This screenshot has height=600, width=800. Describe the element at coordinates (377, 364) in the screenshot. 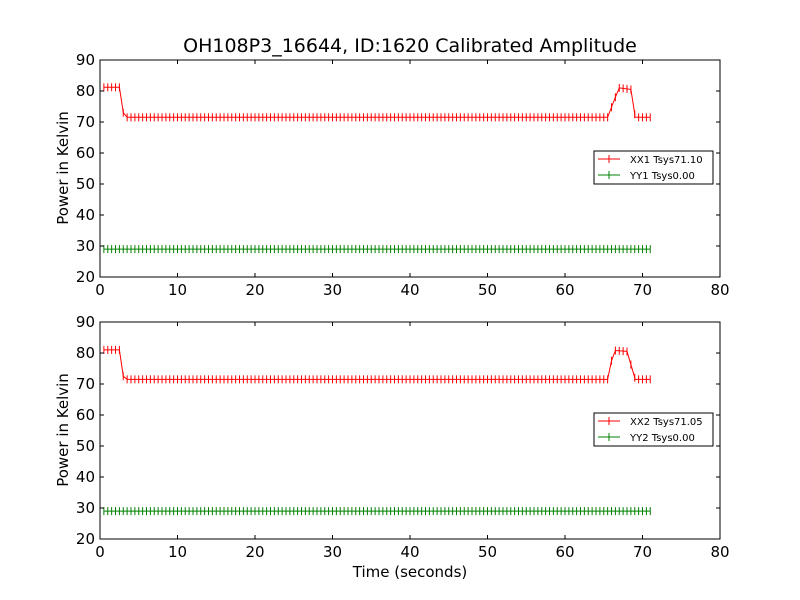

I see `series-xx2` at that location.